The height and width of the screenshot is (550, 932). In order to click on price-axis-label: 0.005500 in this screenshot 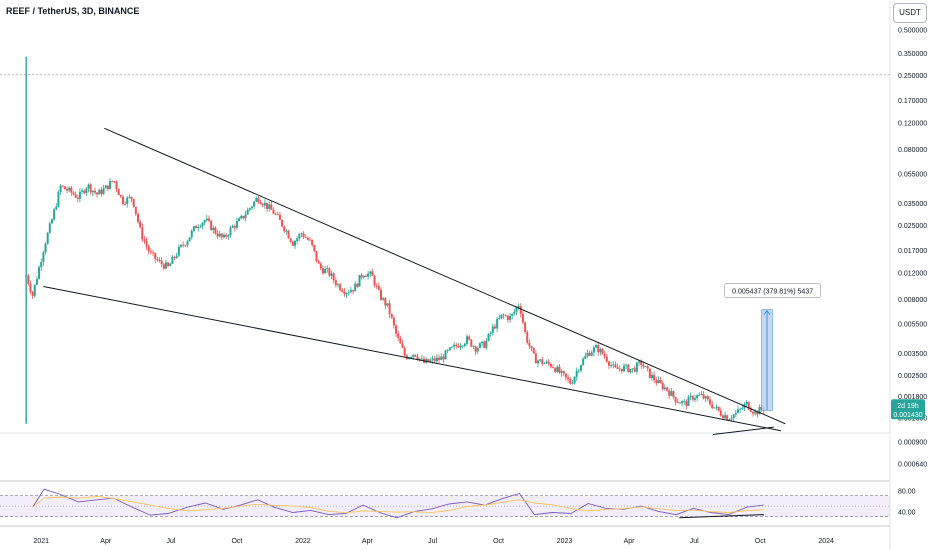, I will do `click(912, 324)`.